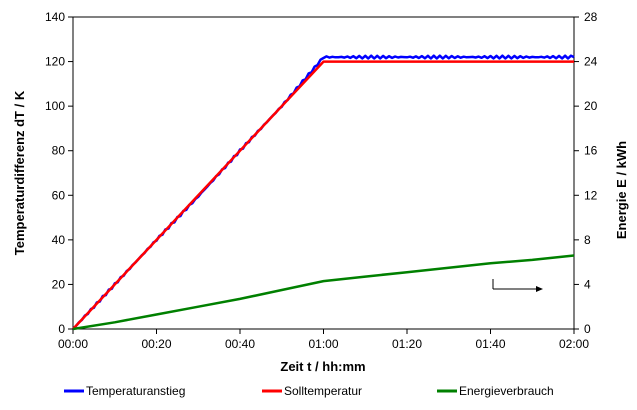 The width and height of the screenshot is (637, 410). I want to click on y-tick-label: 80, so click(59, 151).